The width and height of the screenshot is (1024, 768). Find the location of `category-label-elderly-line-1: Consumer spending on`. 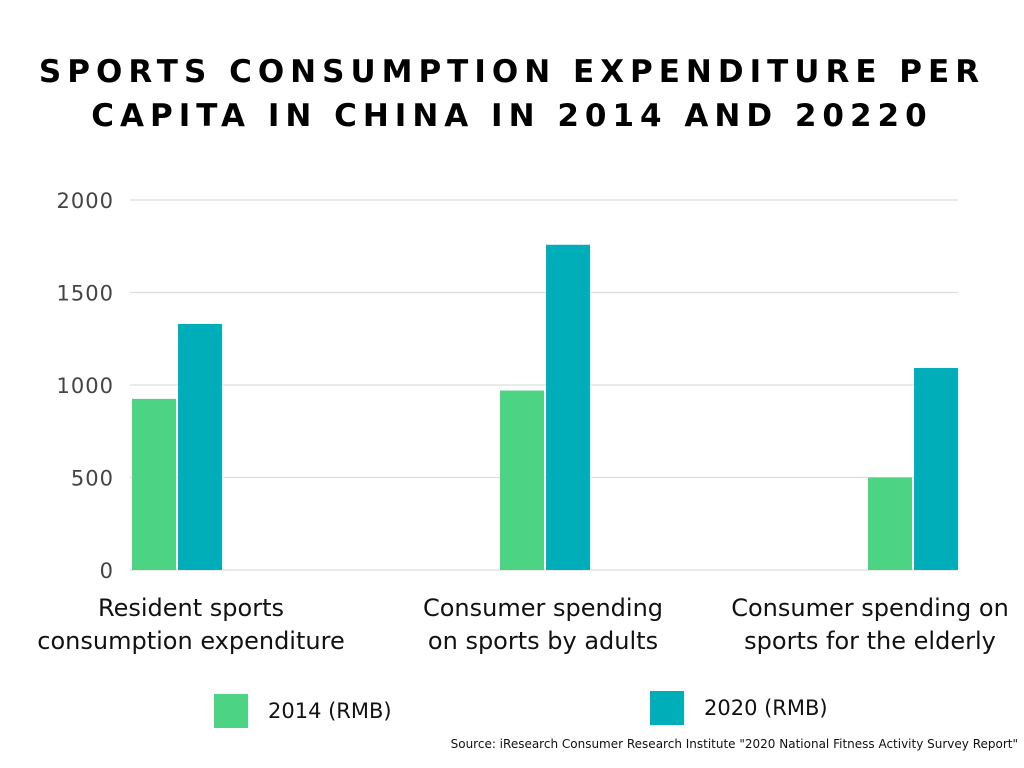

category-label-elderly-line-1: Consumer spending on is located at coordinates (870, 608).